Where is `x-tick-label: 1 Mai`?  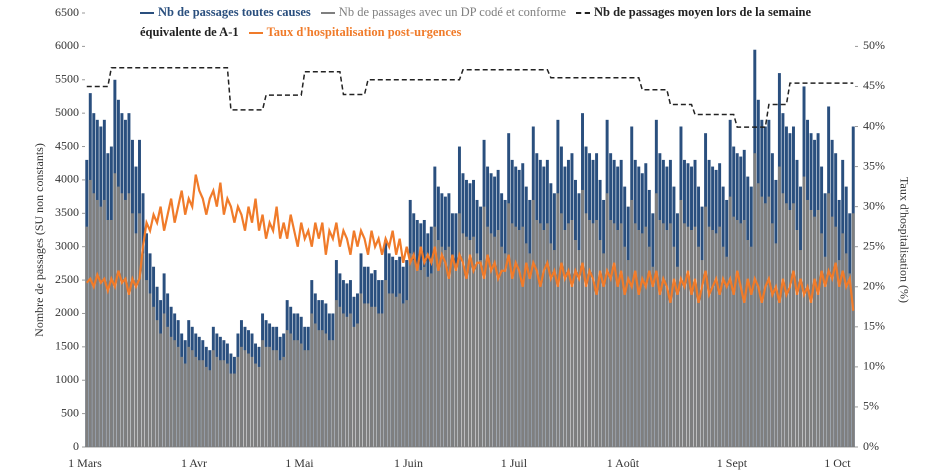 x-tick-label: 1 Mai is located at coordinates (299, 463).